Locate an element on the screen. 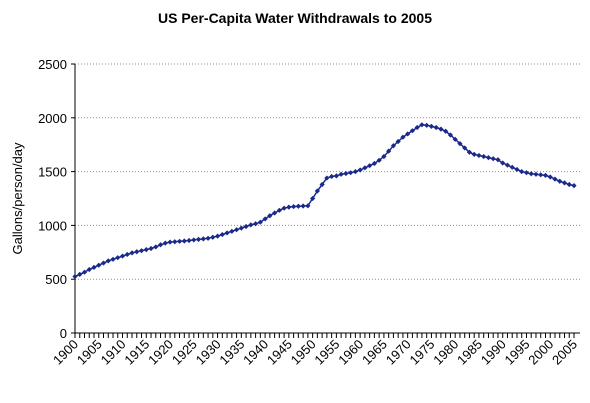  y-tick-label: 1500 is located at coordinates (52, 172).